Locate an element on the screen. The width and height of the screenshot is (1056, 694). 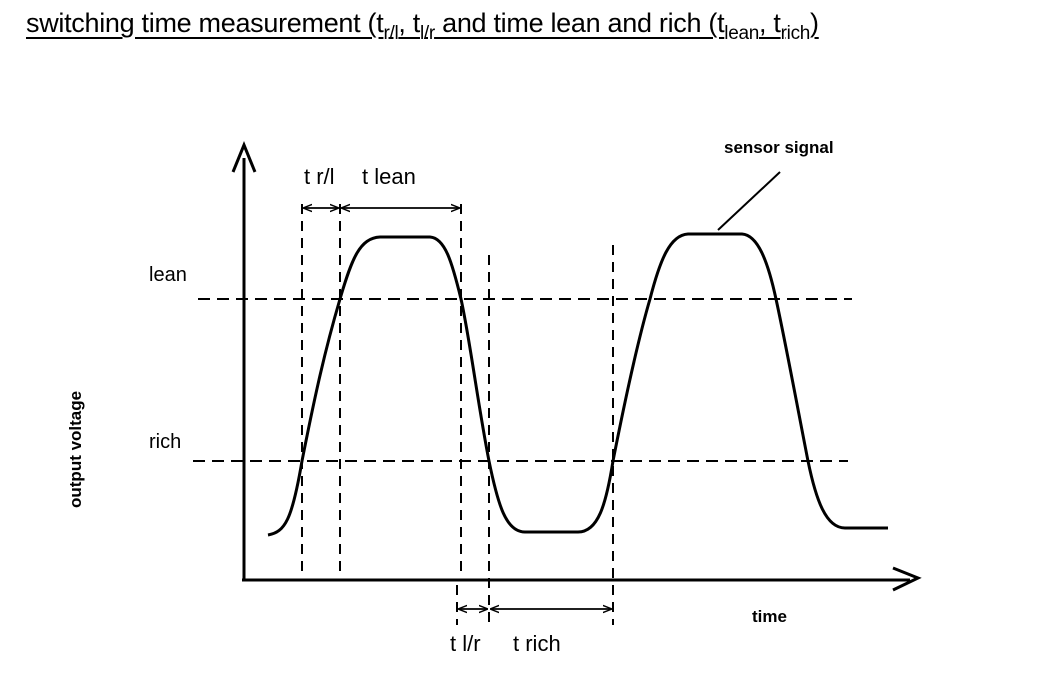
t-lr-label: t l/r is located at coordinates (465, 643).